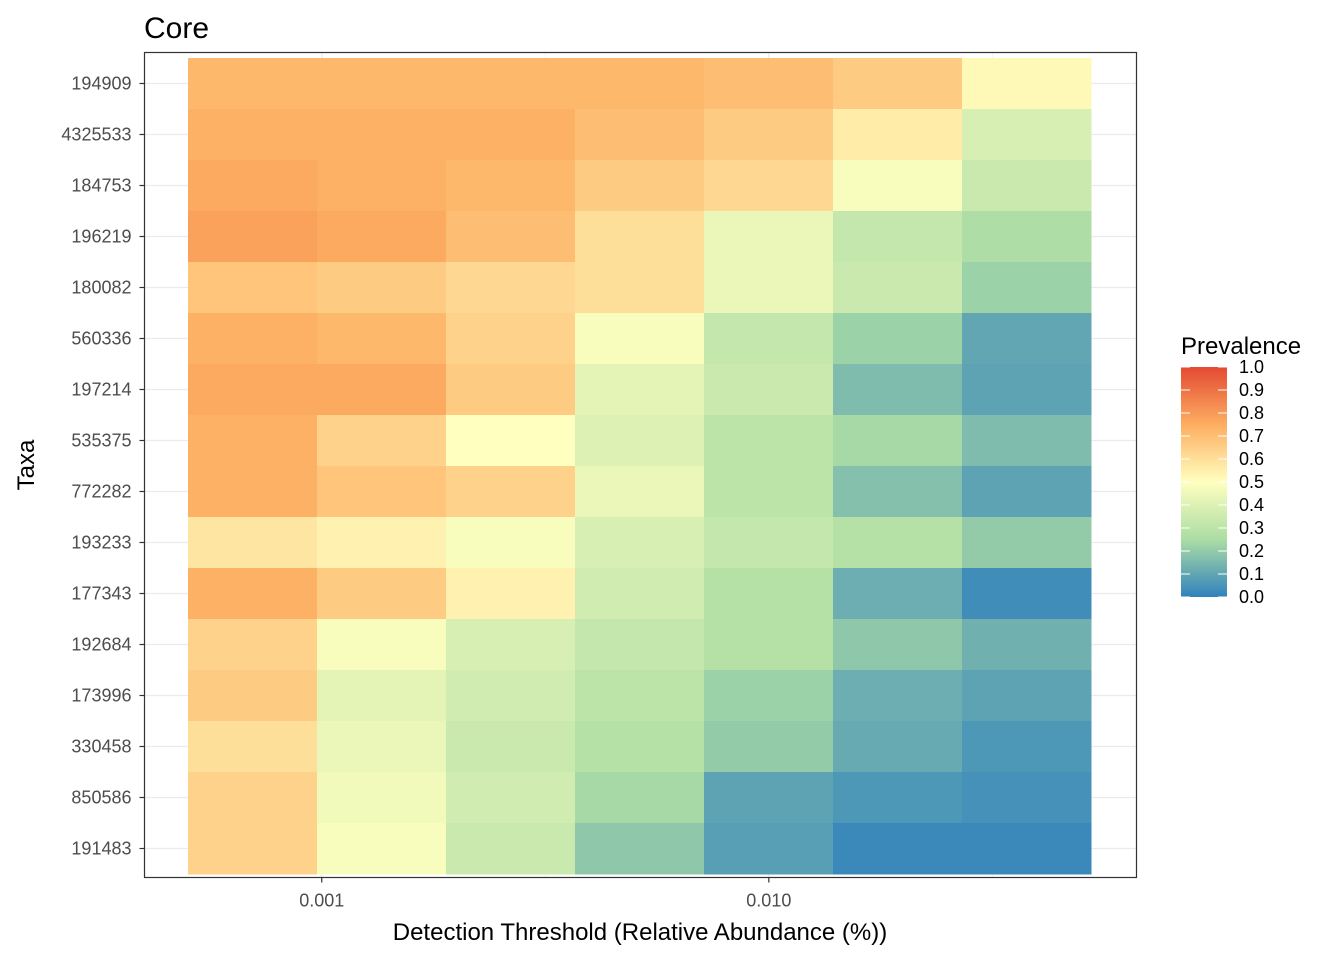 This screenshot has height=960, width=1344. I want to click on x-tick-label: 0.010, so click(768, 901).